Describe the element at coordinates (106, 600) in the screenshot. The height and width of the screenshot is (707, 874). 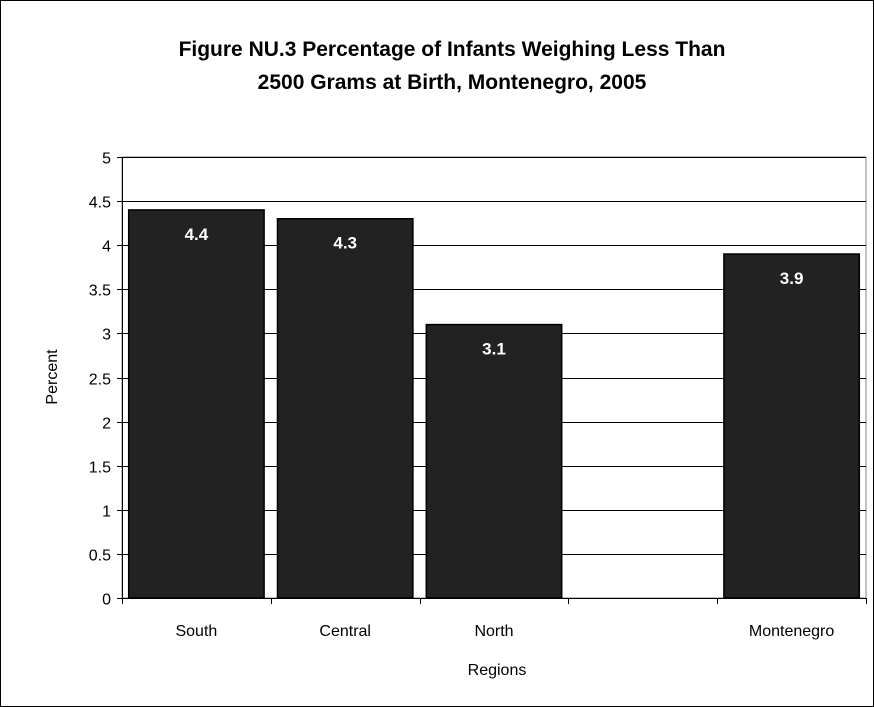
I see `y-tick-label: 0` at that location.